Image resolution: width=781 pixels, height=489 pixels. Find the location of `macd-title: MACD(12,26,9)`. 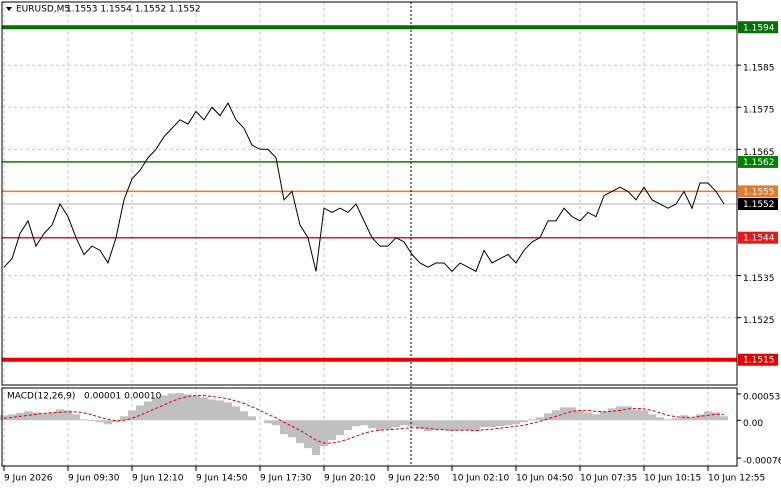

macd-title: MACD(12,26,9) is located at coordinates (41, 397).